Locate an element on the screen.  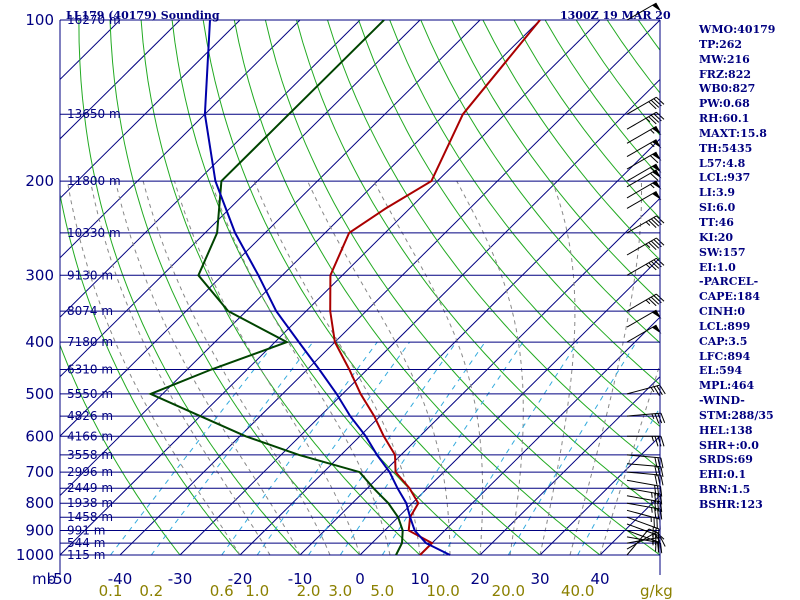
pressure-label: 900 is located at coordinates (39, 531).